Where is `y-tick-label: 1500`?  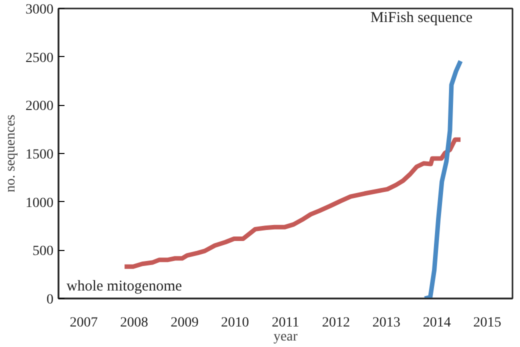 y-tick-label: 1500 is located at coordinates (40, 155).